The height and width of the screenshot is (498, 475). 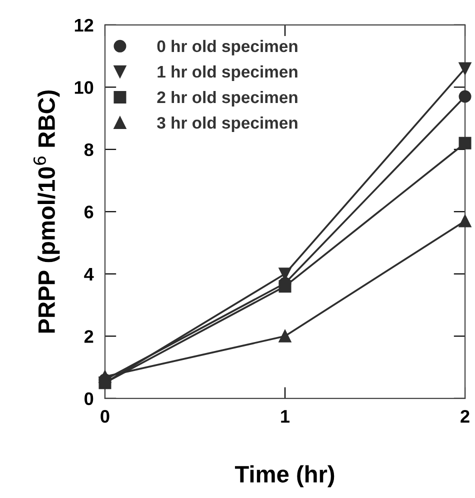 What do you see at coordinates (89, 336) in the screenshot?
I see `y-tick-label: 2` at bounding box center [89, 336].